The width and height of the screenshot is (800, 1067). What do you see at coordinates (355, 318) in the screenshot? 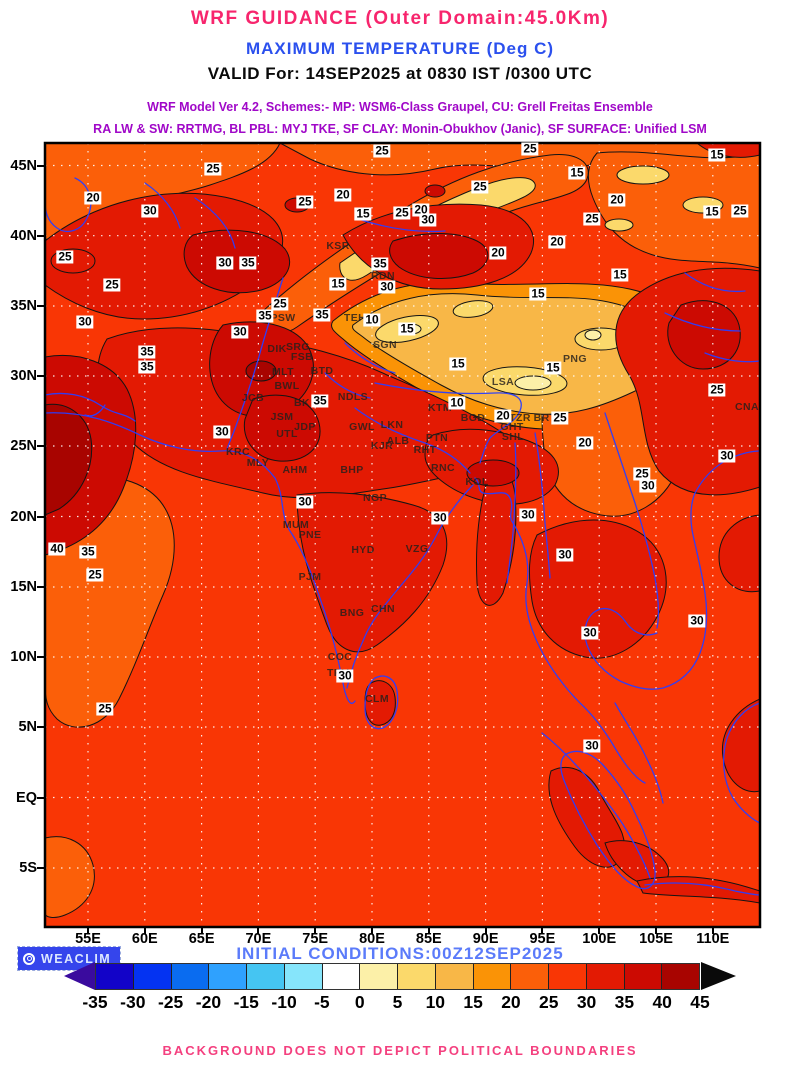
I see `station-label: TEH` at bounding box center [355, 318].